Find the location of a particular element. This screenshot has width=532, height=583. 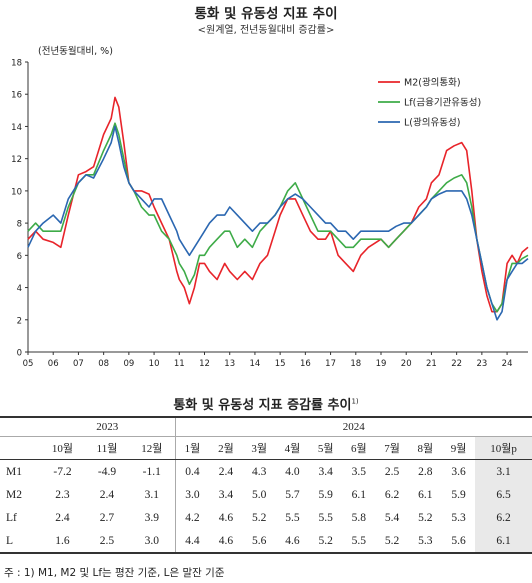

x-tick-label: 15 is located at coordinates (280, 364).